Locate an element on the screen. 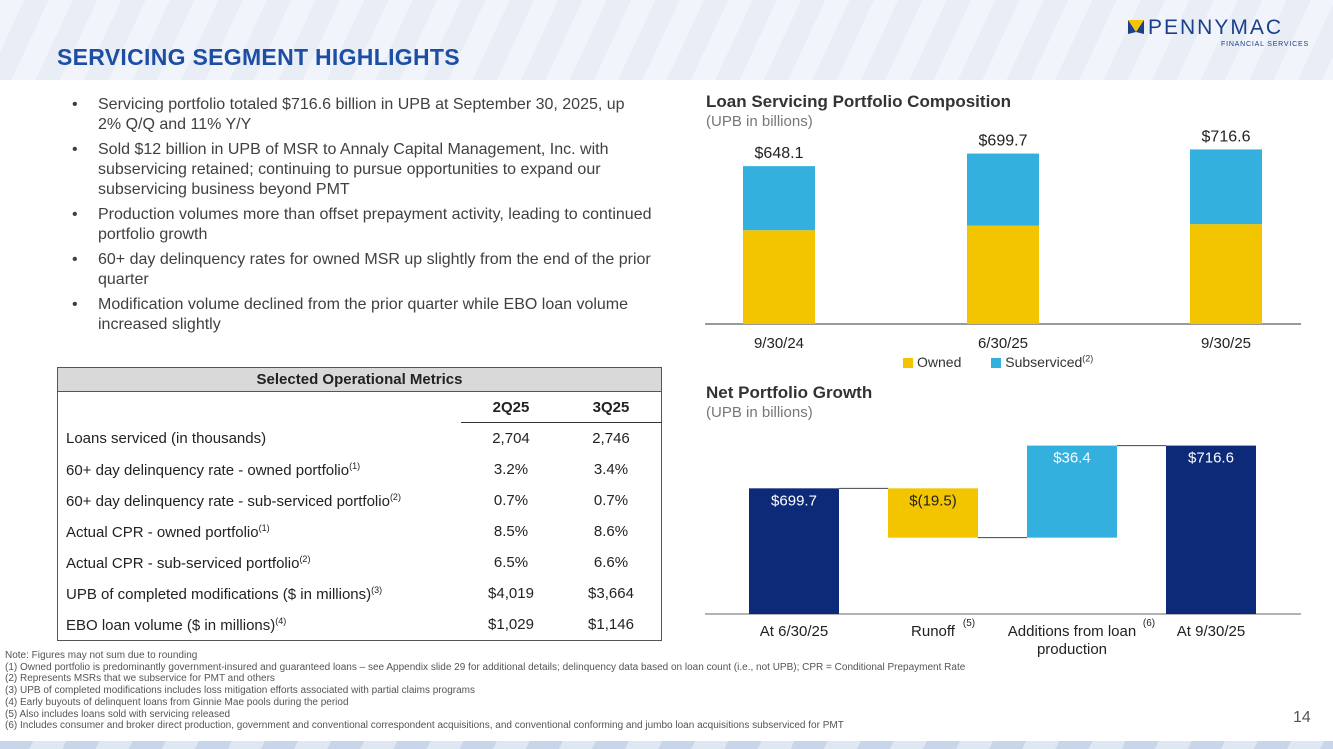  composition-chart: $648.1 9/30/24 $699.7 6/30/25 $716.6 9/30/25 is located at coordinates (1003, 240).